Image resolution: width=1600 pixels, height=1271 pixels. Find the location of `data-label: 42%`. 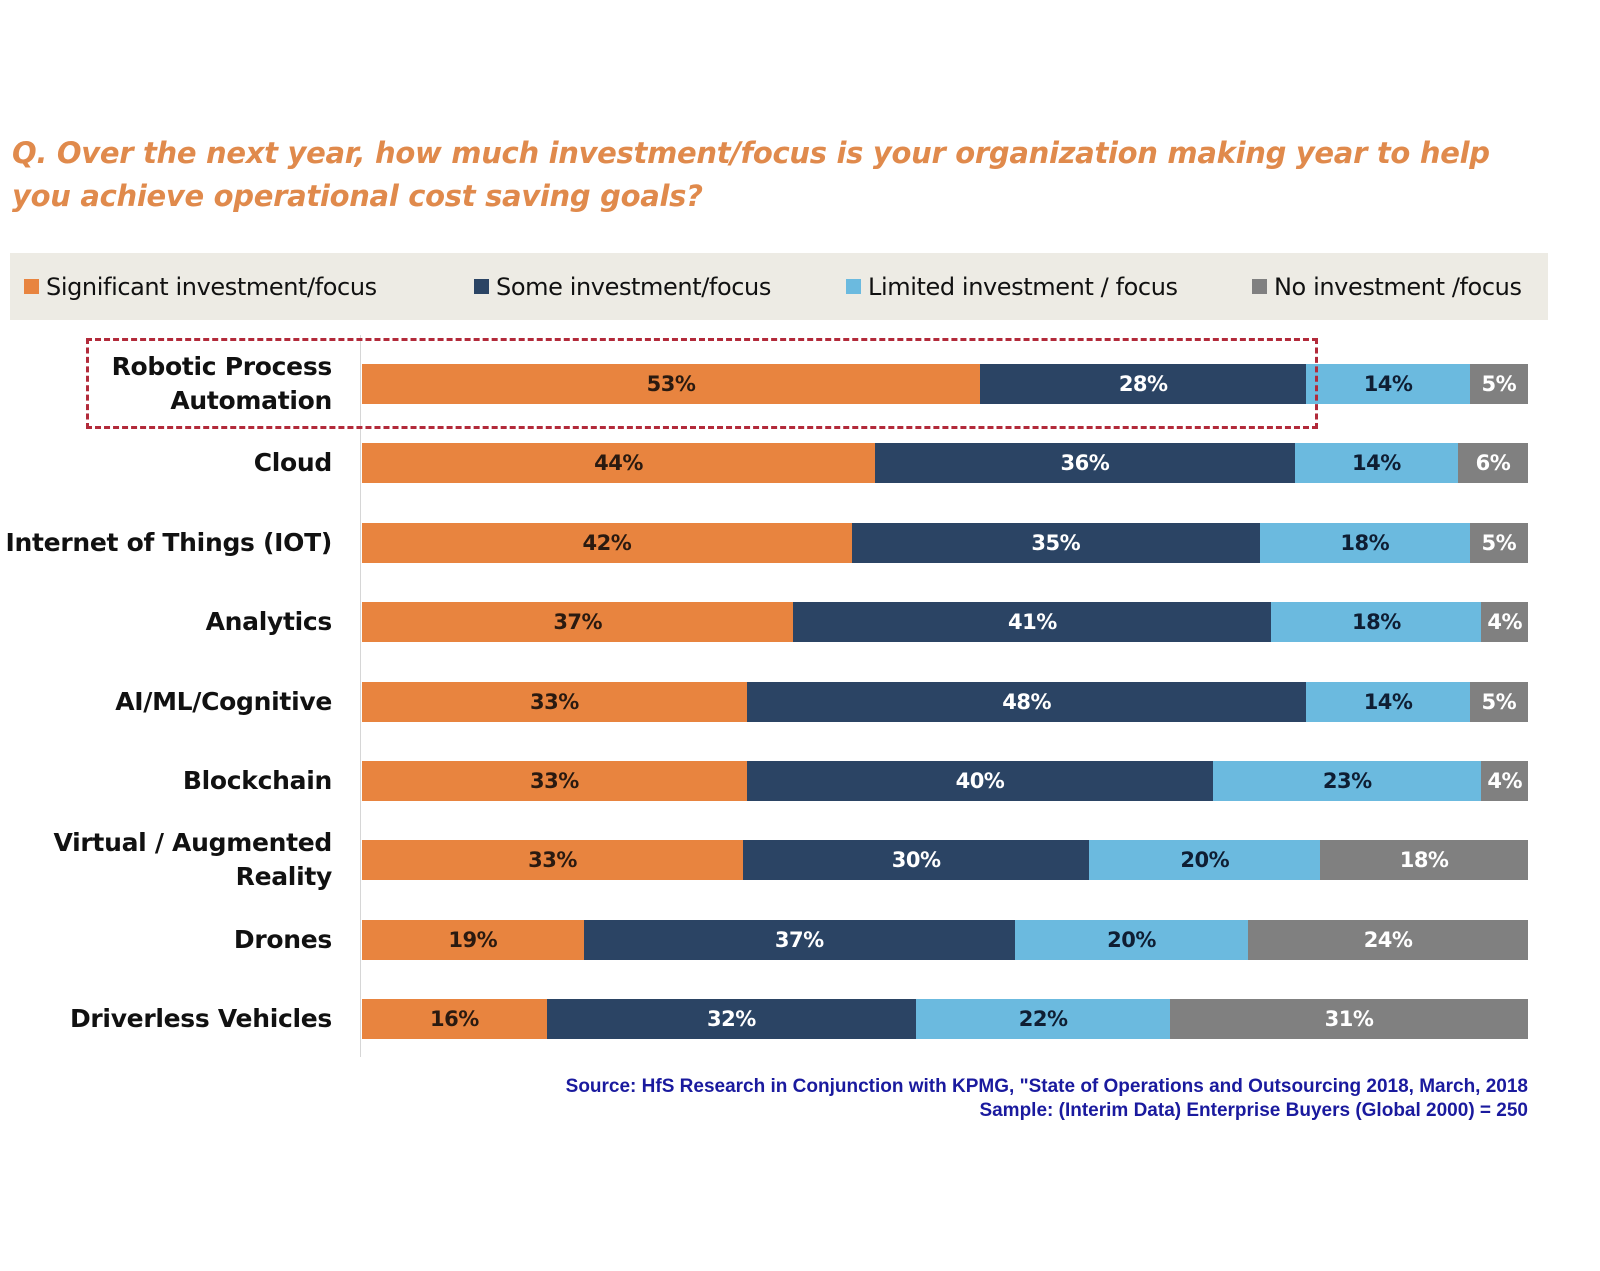

data-label: 42% is located at coordinates (607, 542).